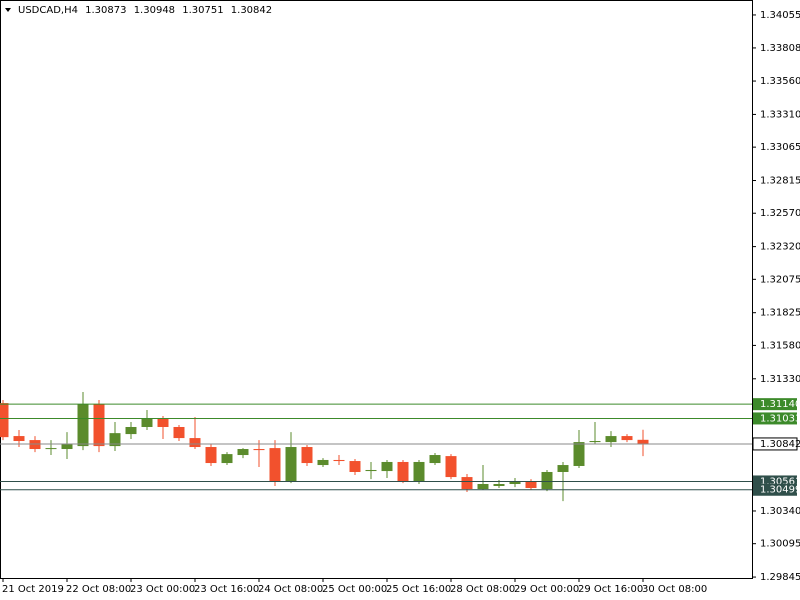  I want to click on header-high: 1.30948, so click(154, 10).